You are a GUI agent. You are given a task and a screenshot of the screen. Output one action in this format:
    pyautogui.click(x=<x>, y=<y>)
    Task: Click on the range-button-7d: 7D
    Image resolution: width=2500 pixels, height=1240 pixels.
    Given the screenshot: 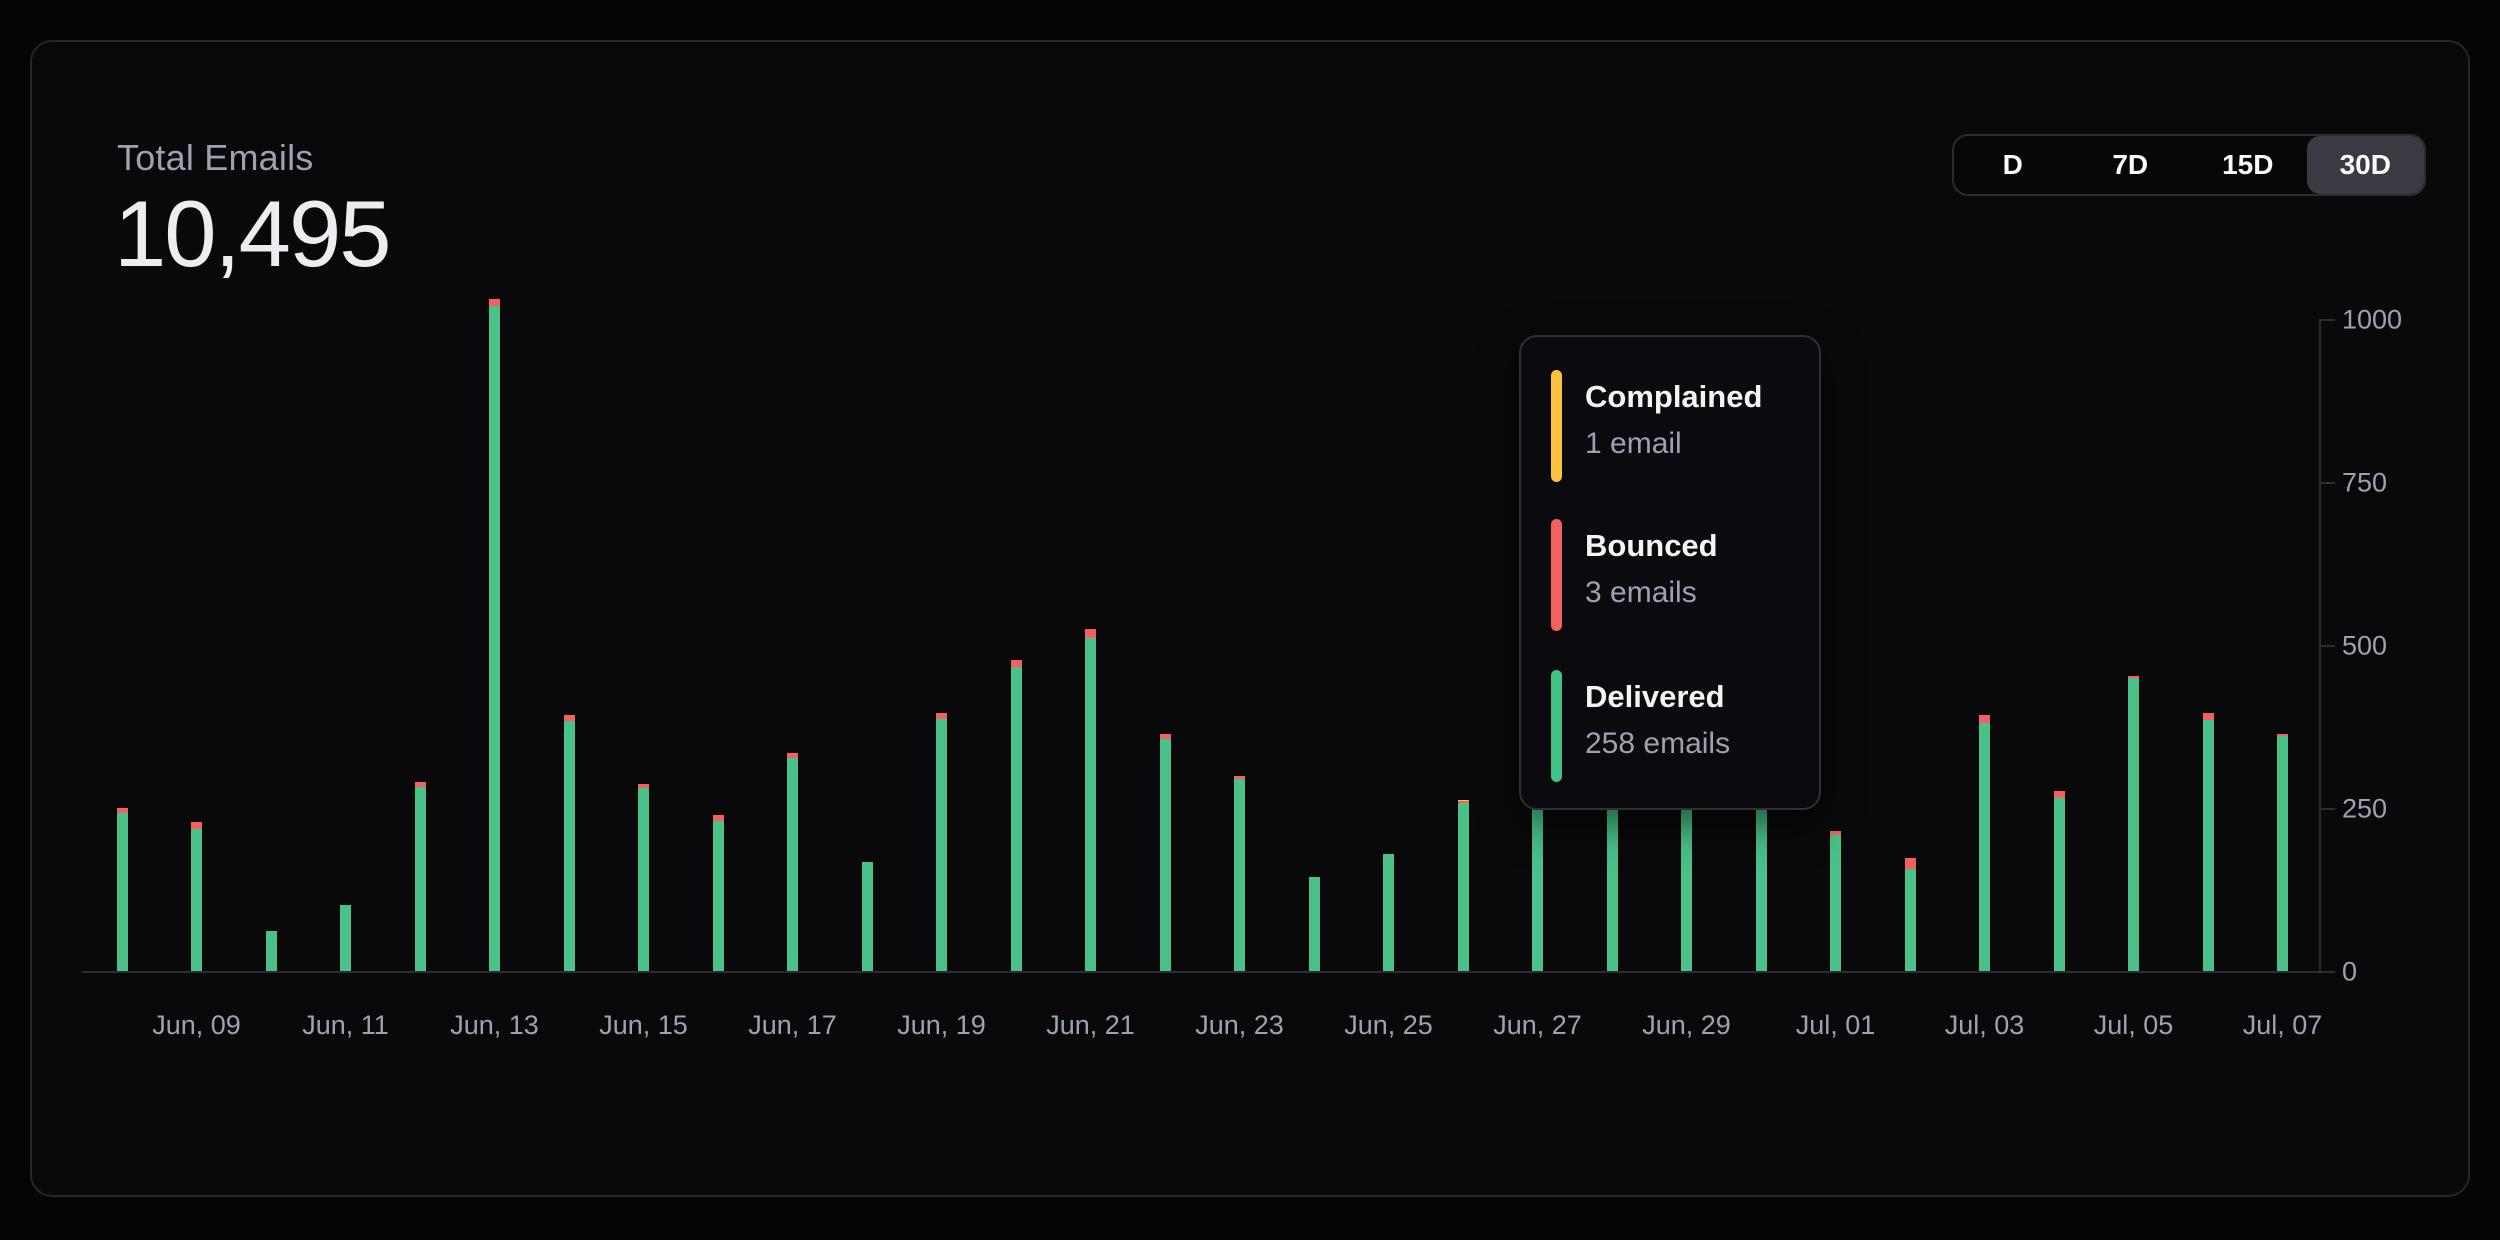 What is the action you would take?
    pyautogui.click(x=2131, y=165)
    